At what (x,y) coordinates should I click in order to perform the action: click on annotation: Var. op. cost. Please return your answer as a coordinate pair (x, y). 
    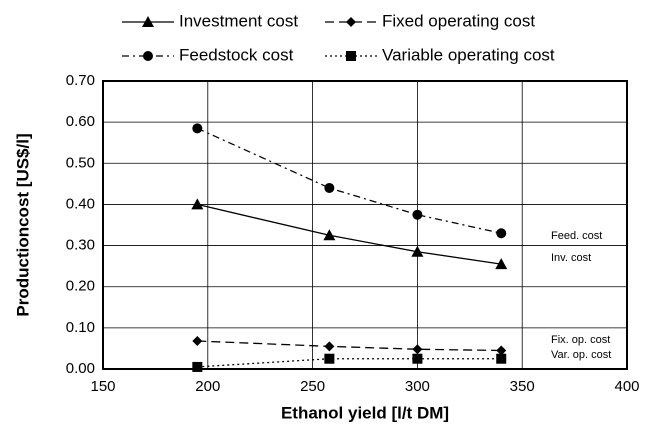
    Looking at the image, I should click on (581, 355).